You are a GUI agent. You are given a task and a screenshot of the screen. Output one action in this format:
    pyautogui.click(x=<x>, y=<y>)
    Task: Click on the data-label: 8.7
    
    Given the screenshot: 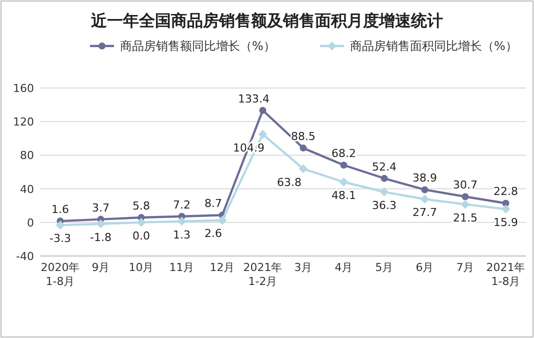 What is the action you would take?
    pyautogui.click(x=213, y=203)
    